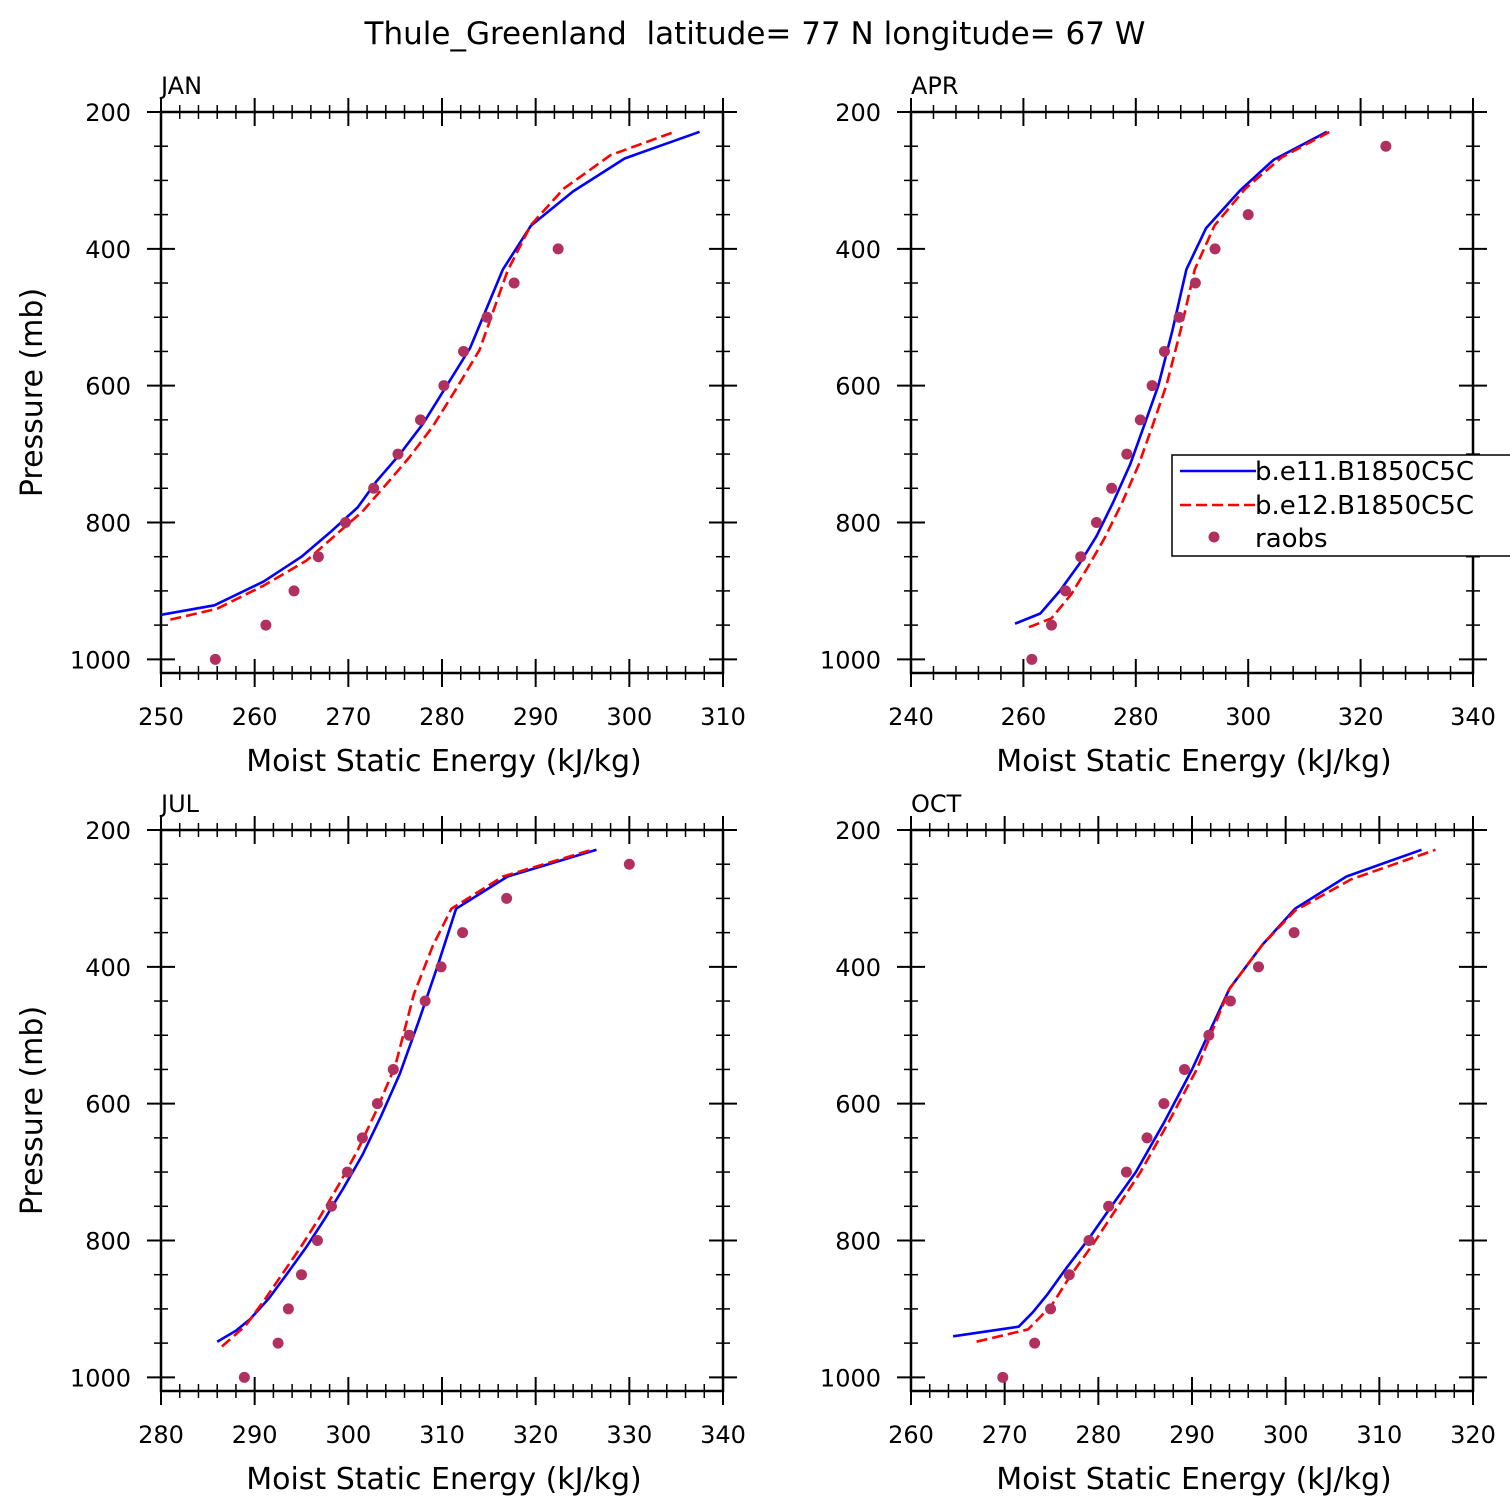  Describe the element at coordinates (442, 717) in the screenshot. I see `x-tick-label-jan: 280` at that location.